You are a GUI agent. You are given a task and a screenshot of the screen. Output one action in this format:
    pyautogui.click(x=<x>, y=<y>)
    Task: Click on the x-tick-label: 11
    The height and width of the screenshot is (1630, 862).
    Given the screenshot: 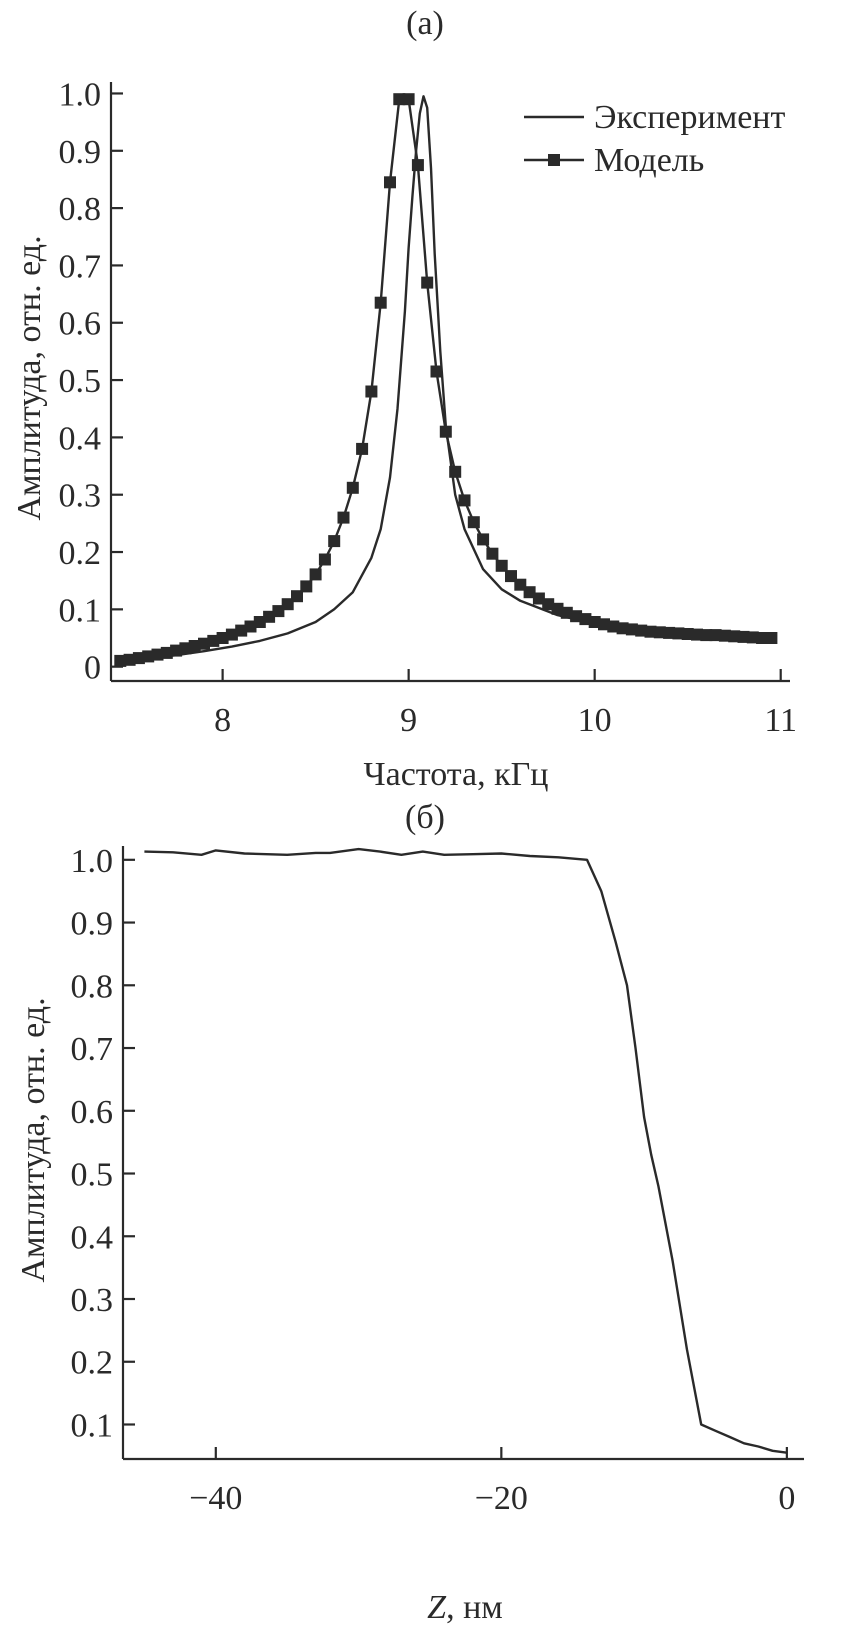 What is the action you would take?
    pyautogui.click(x=780, y=720)
    